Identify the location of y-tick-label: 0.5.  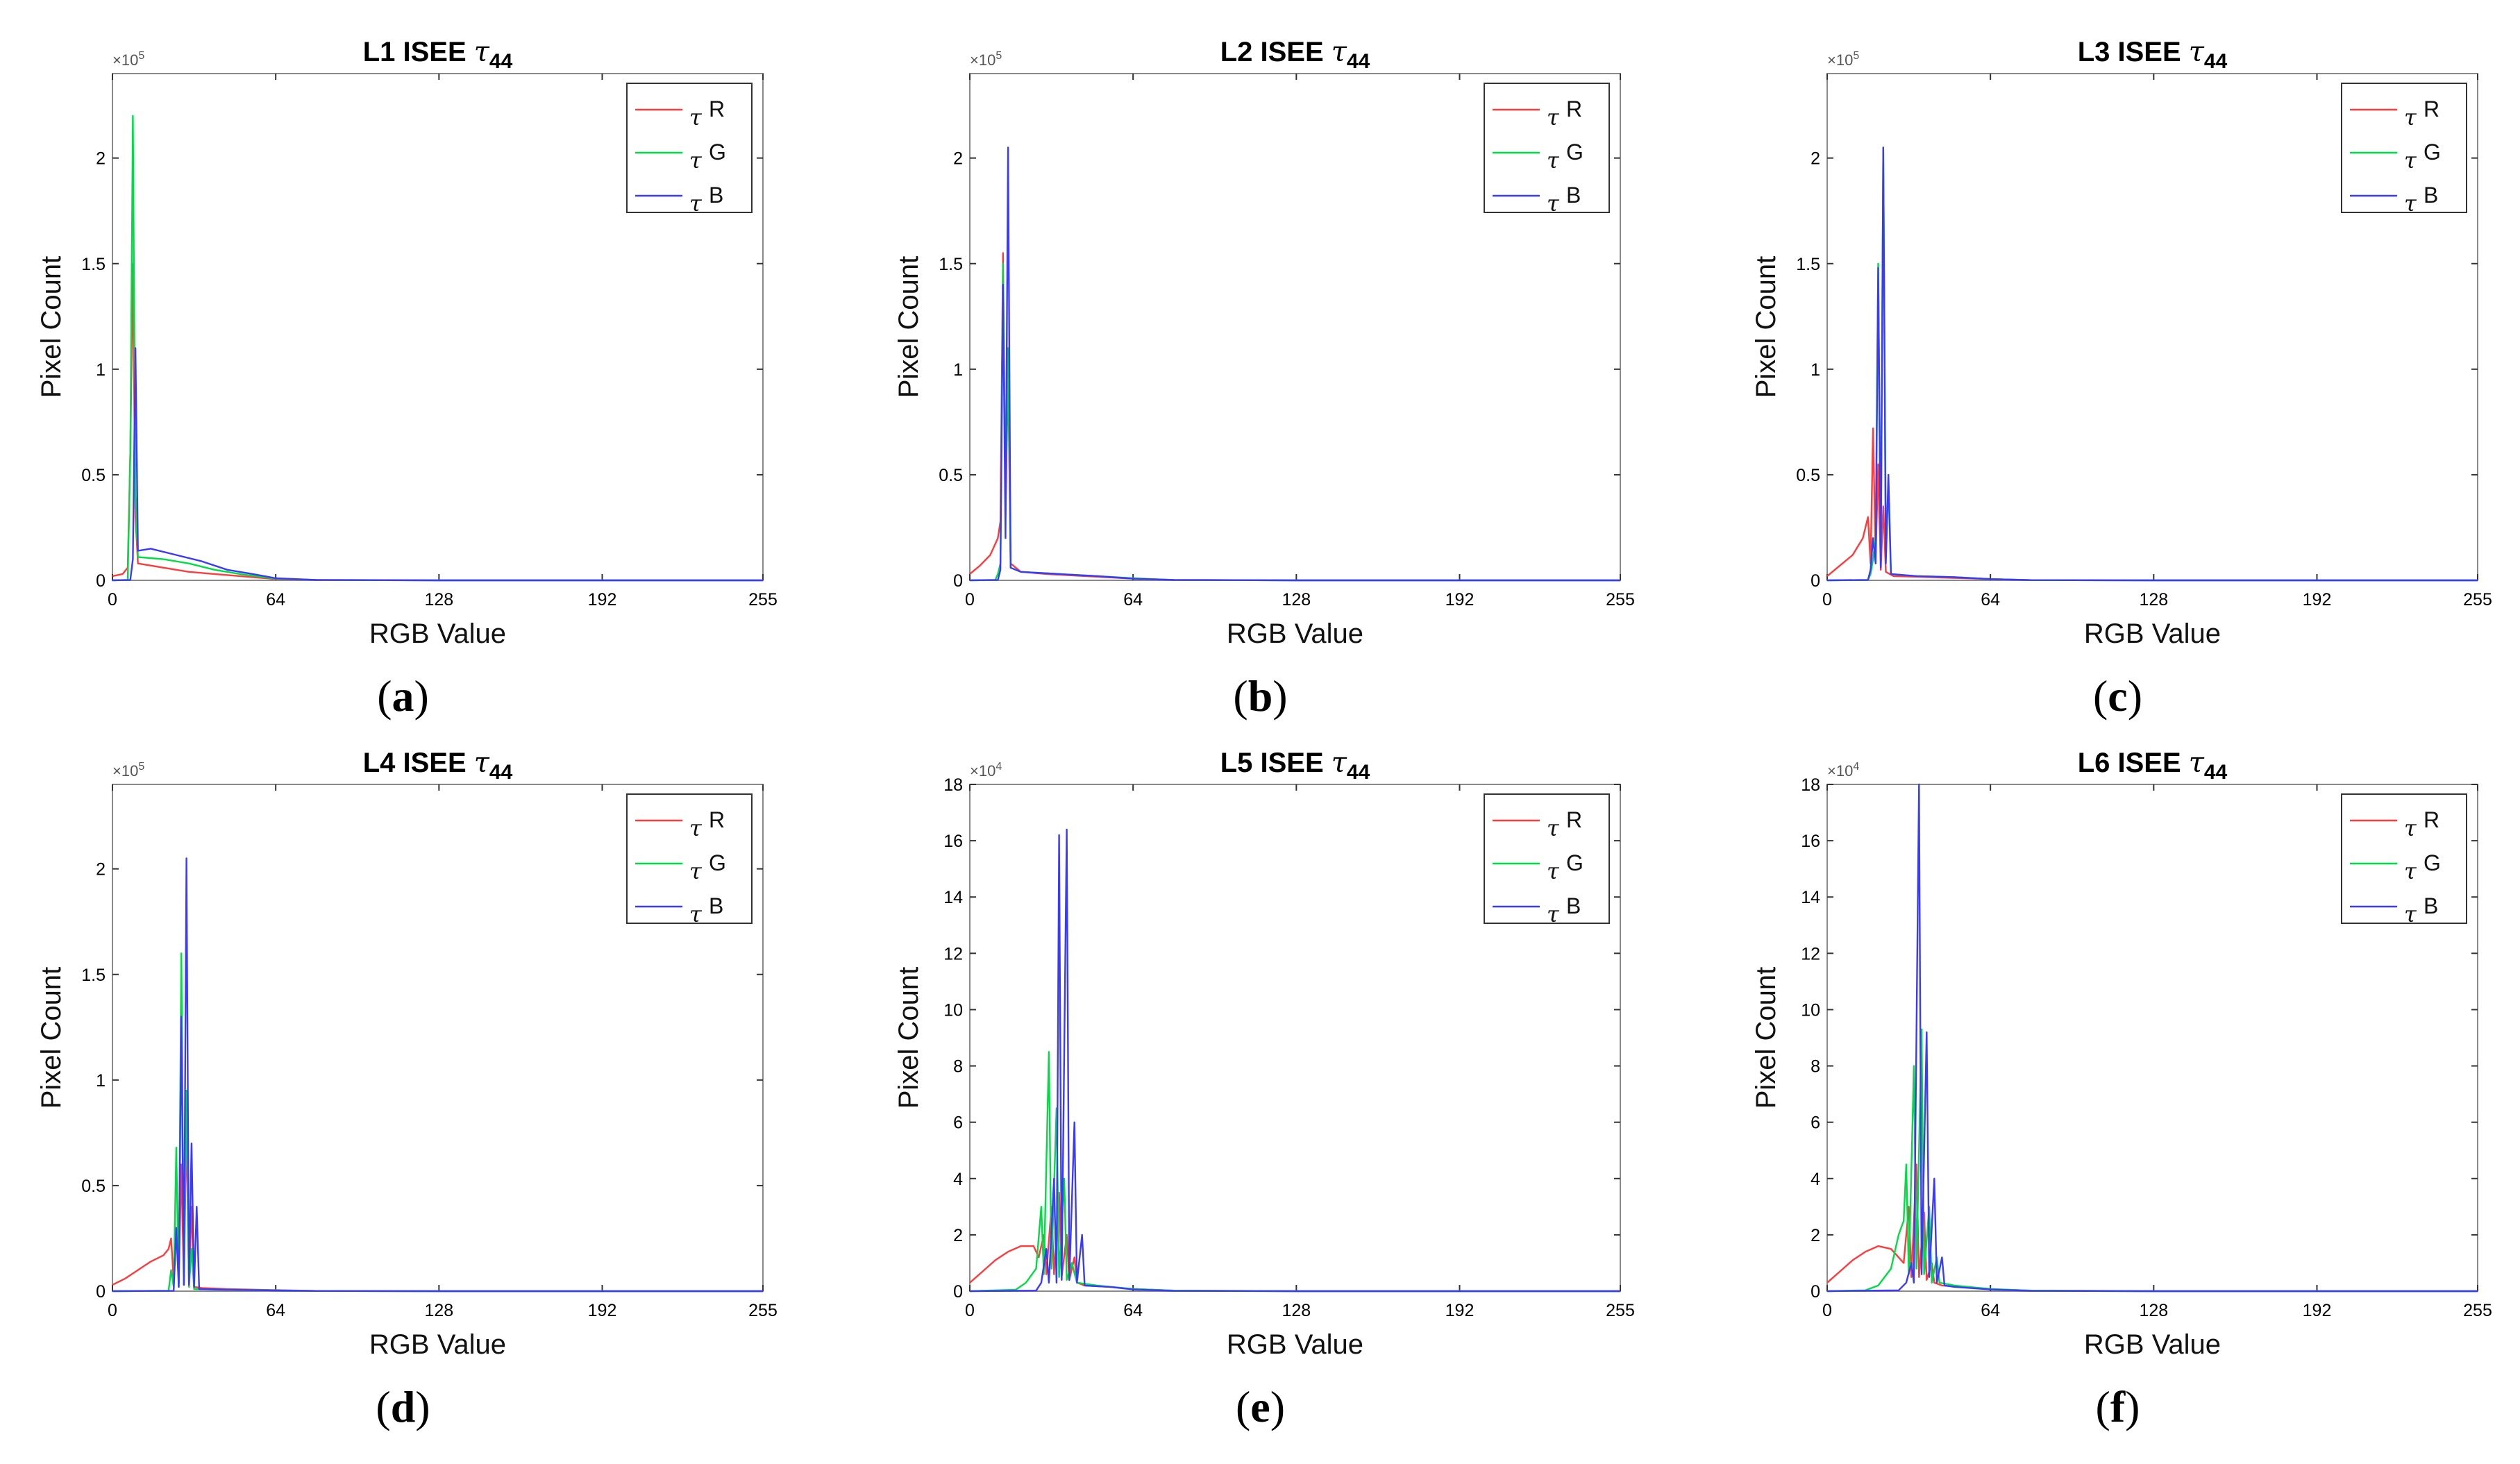
(93, 475).